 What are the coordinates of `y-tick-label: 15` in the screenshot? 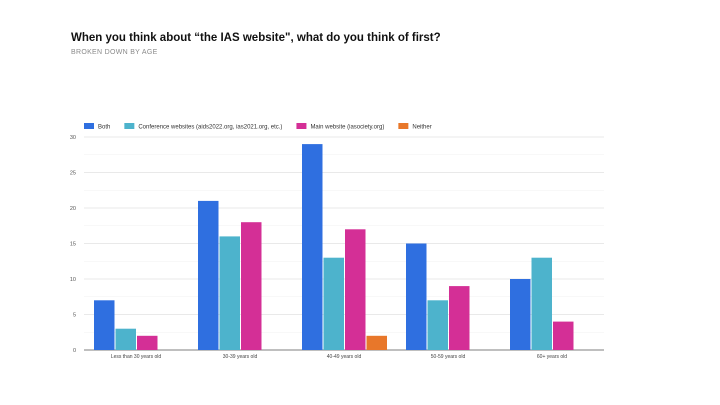 It's located at (73, 245).